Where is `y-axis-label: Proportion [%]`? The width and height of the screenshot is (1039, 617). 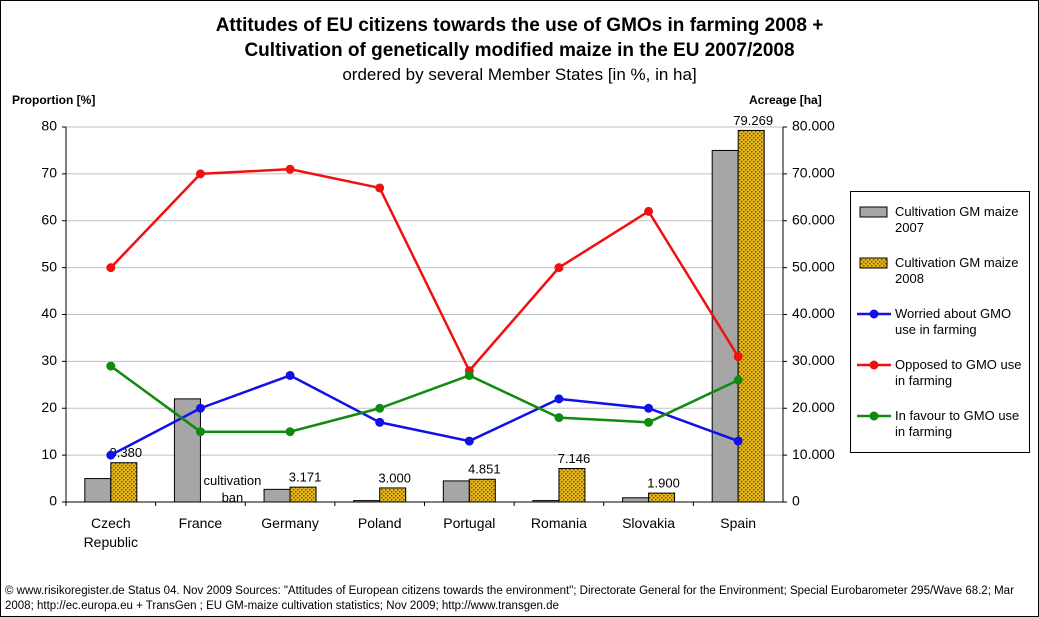
y-axis-label: Proportion [%] is located at coordinates (54, 100).